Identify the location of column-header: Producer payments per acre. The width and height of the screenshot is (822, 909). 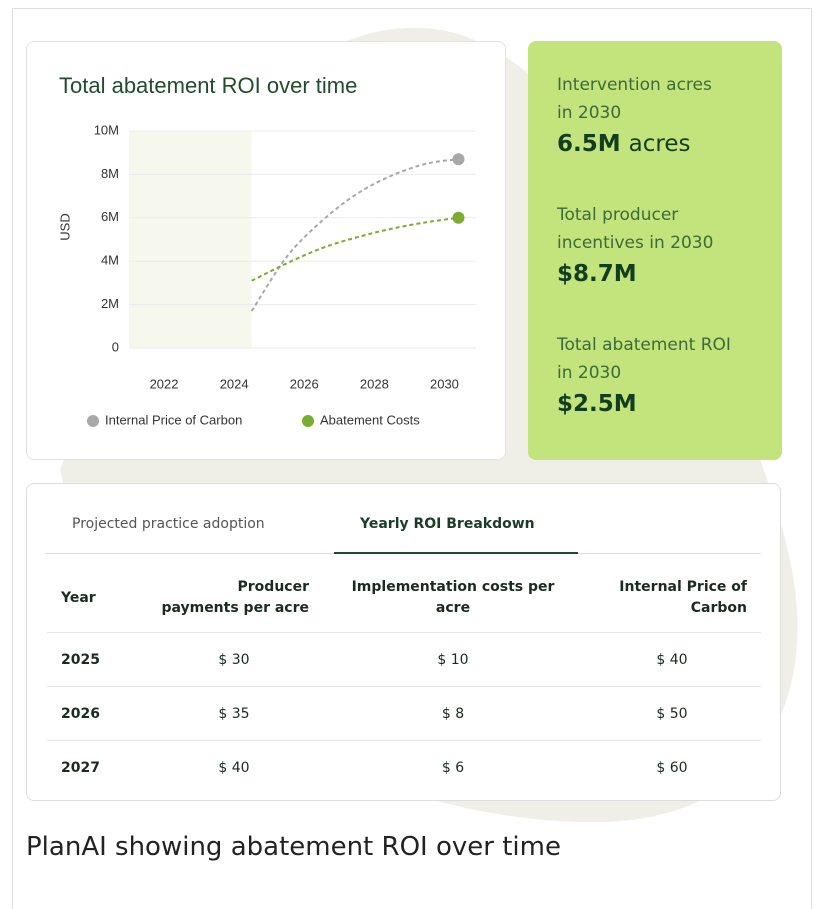
(235, 597).